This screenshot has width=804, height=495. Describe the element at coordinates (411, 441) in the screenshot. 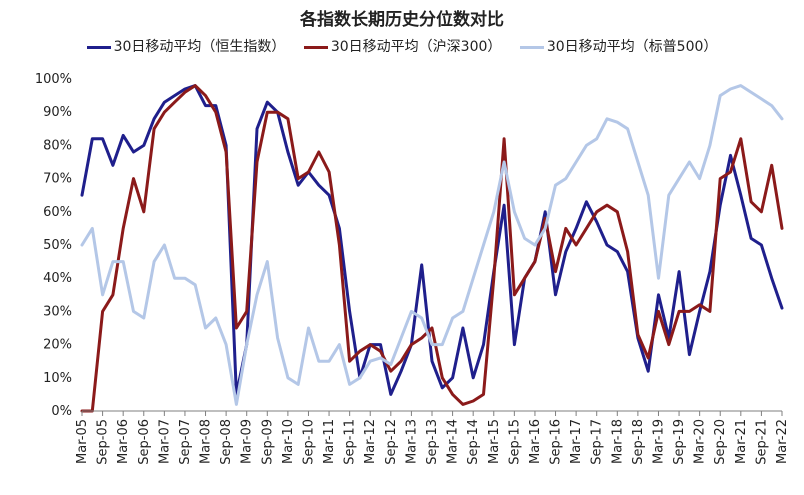

I see `x-tick-label: Mar-13` at that location.